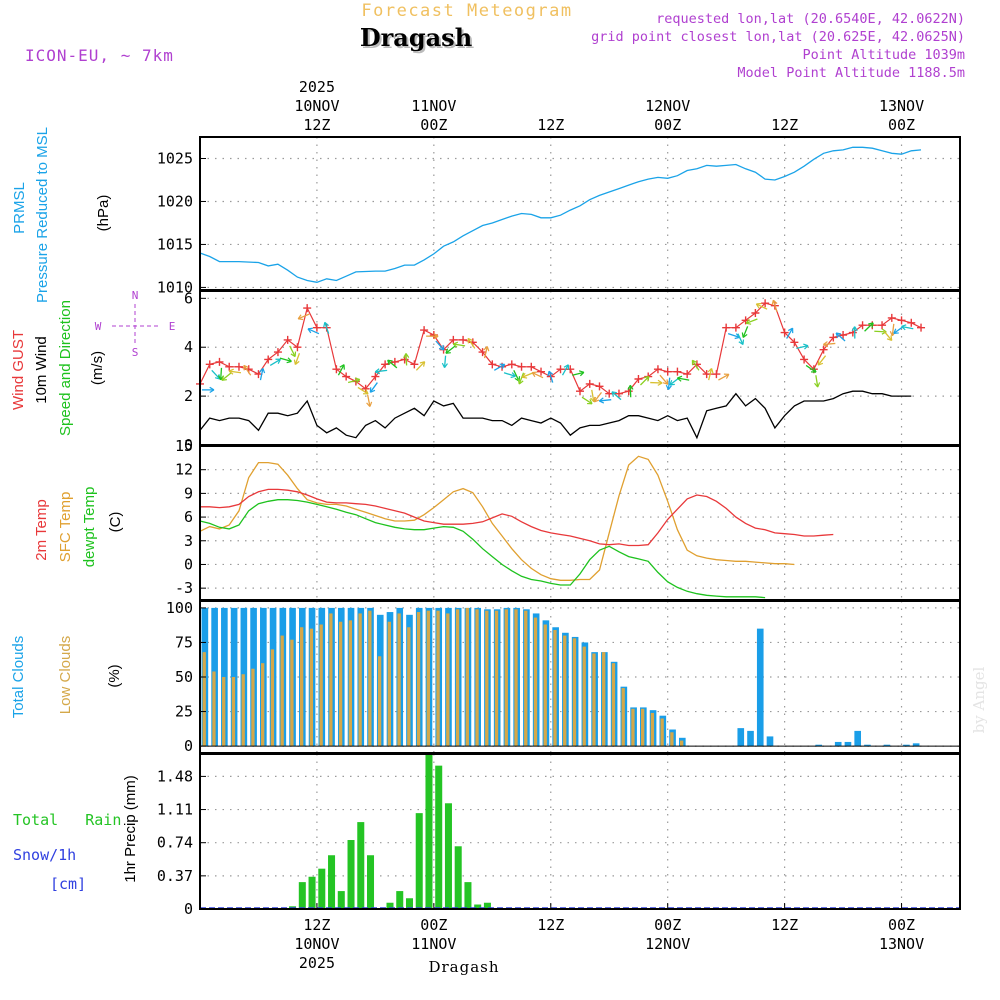  What do you see at coordinates (667, 944) in the screenshot?
I see `time-label-bottom: 12NOV` at bounding box center [667, 944].